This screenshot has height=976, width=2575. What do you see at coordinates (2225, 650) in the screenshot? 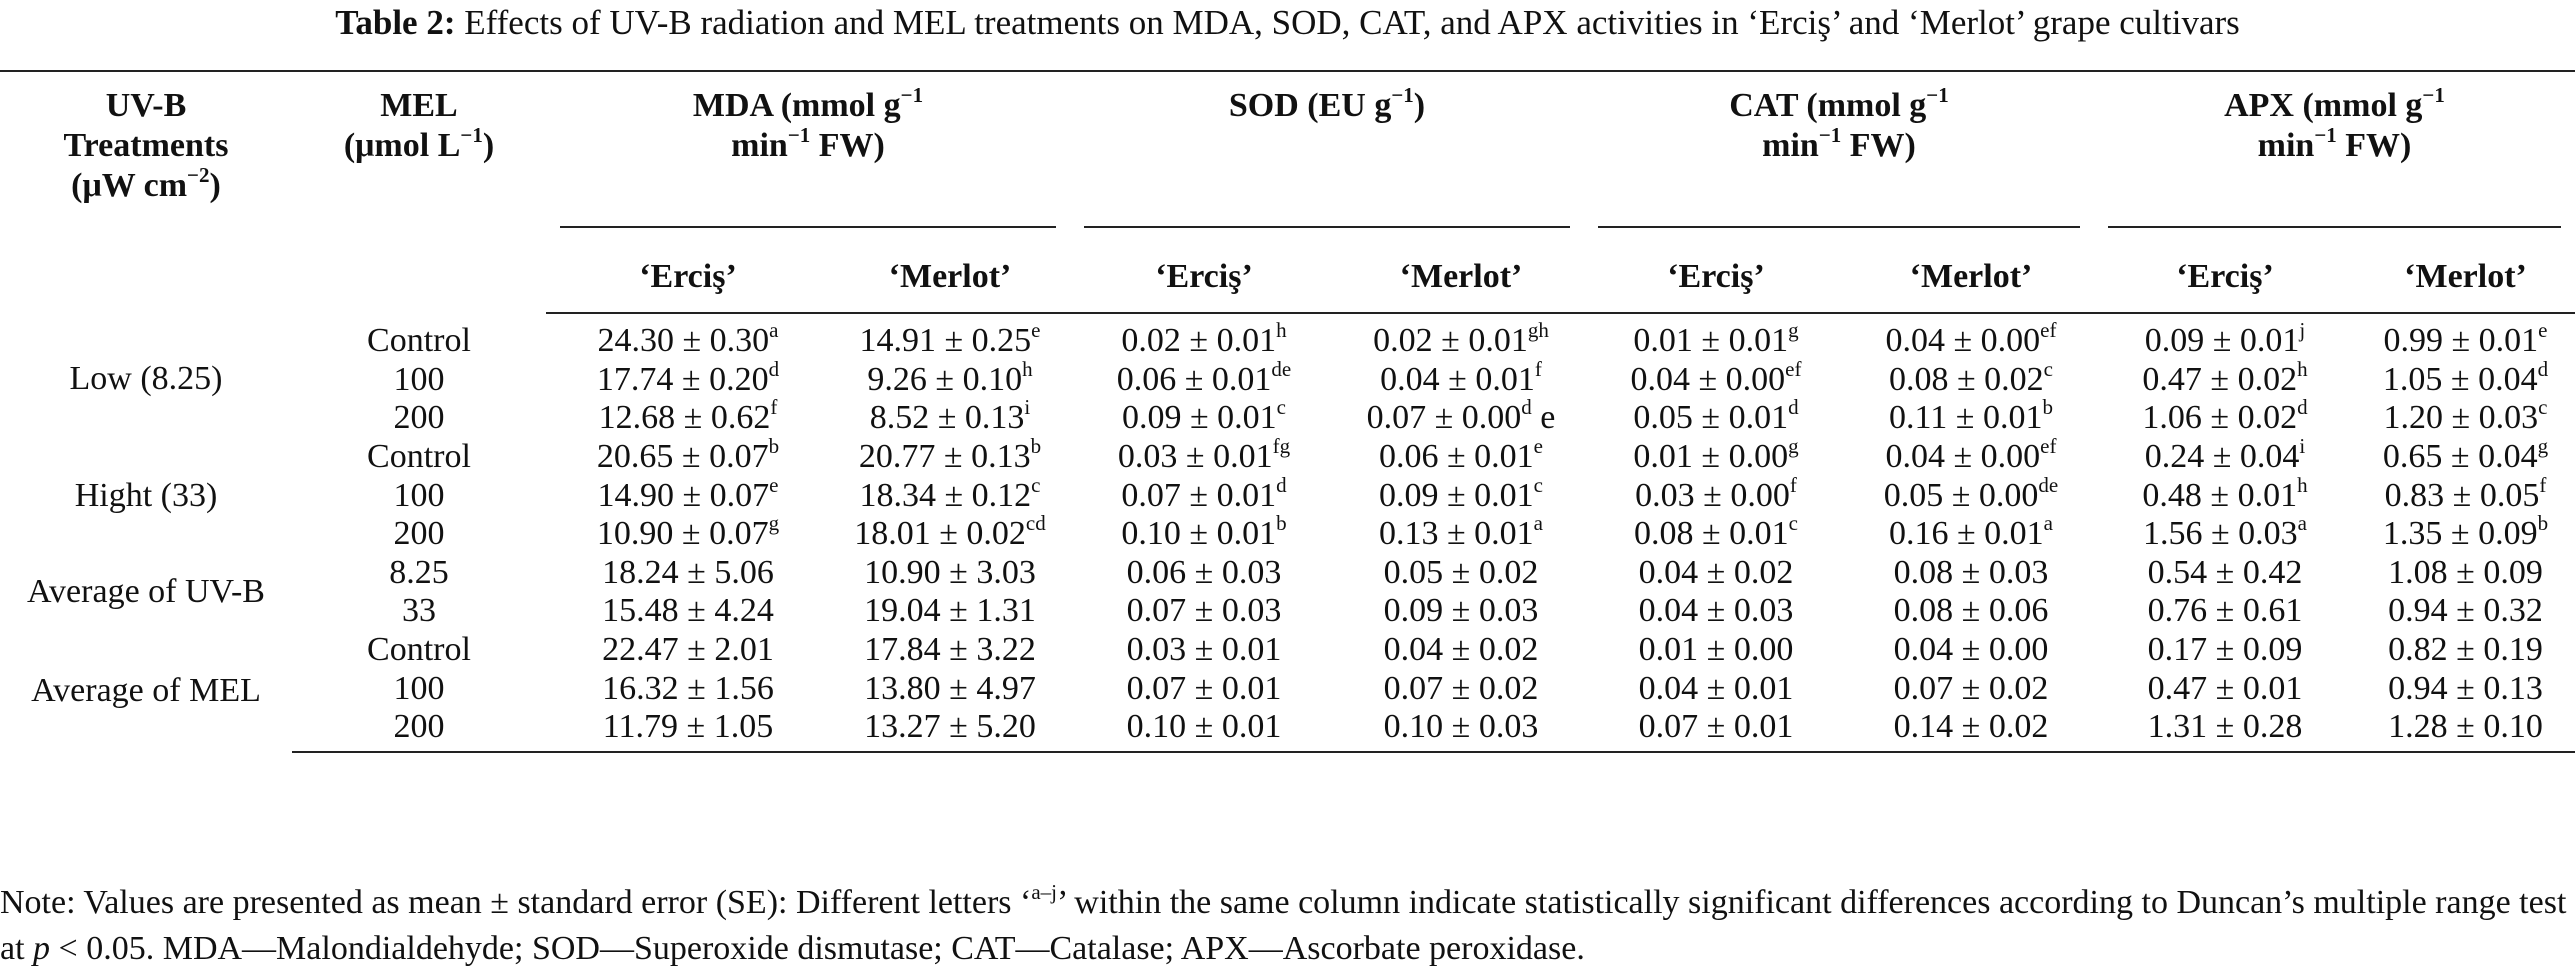
I see `value-cell: 0.17 ± 0.09` at bounding box center [2225, 650].